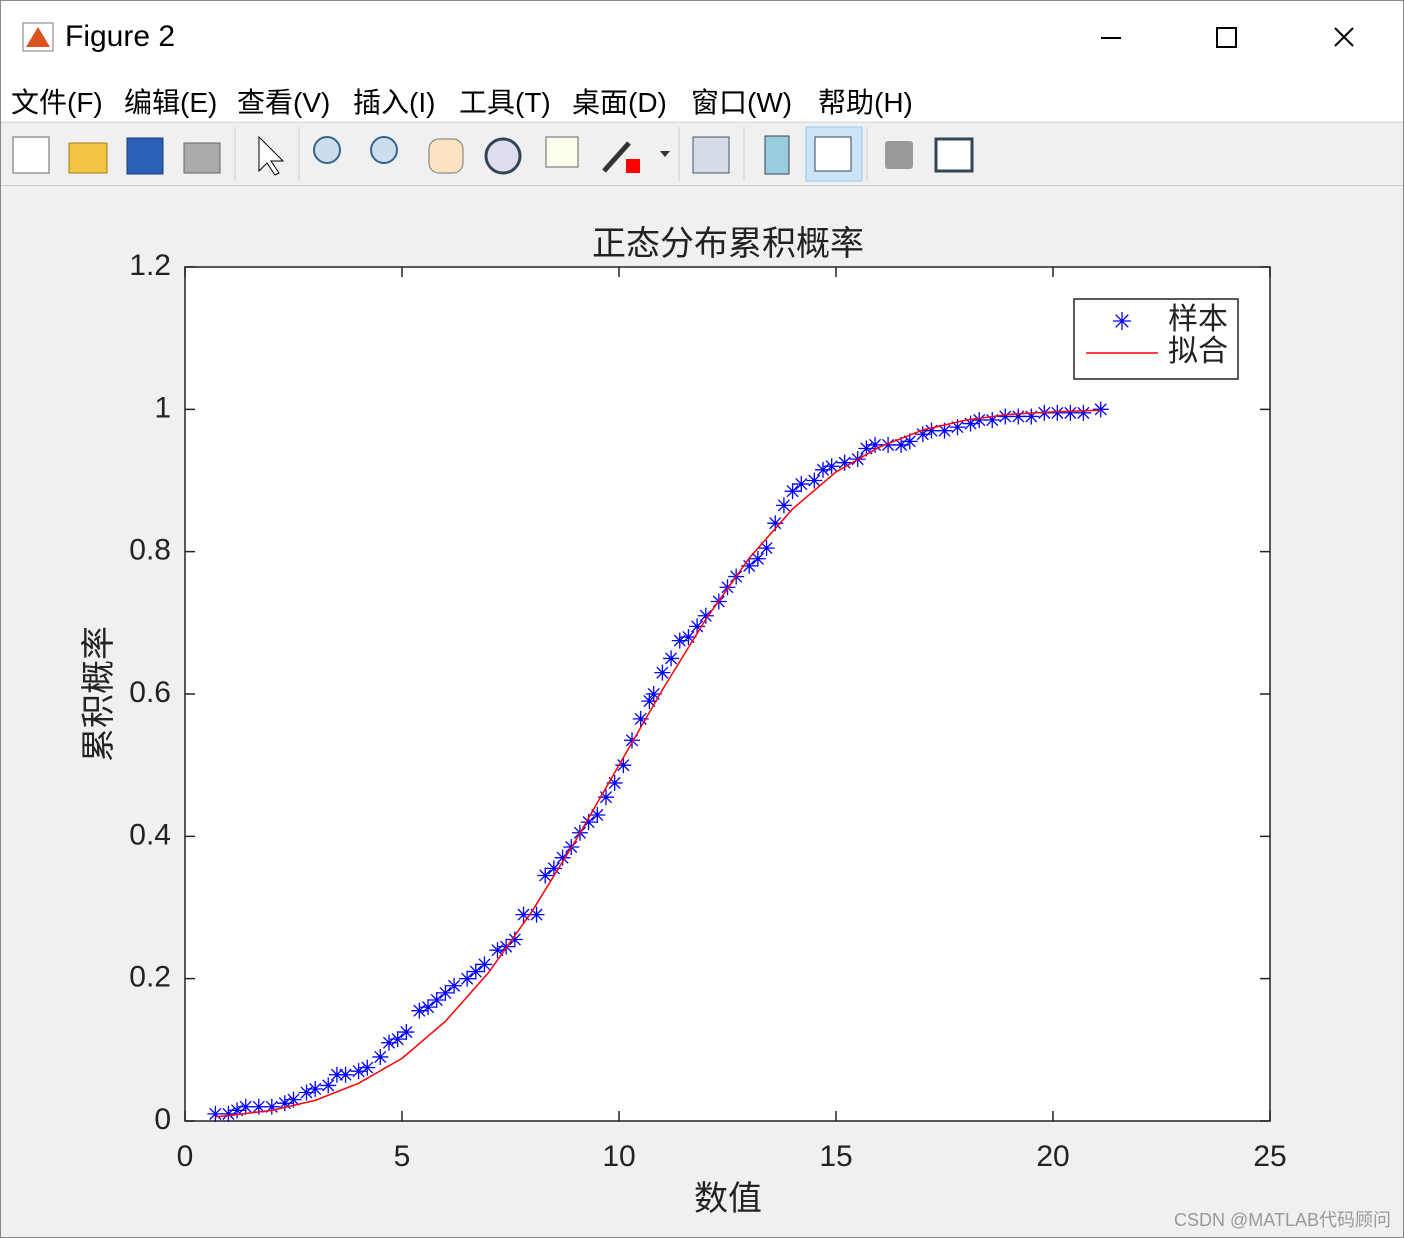 This screenshot has height=1238, width=1404. I want to click on zoom-out-icon, so click(384, 150).